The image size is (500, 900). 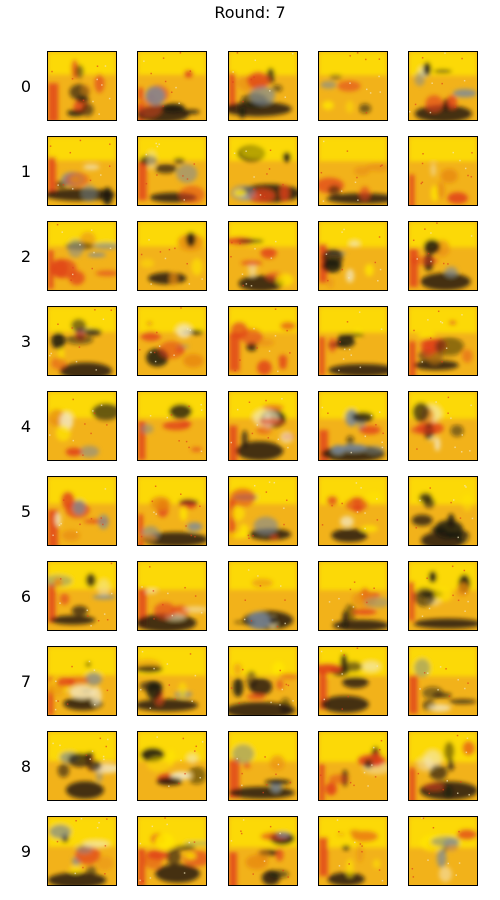 What do you see at coordinates (26, 426) in the screenshot?
I see `row-label: 4` at bounding box center [26, 426].